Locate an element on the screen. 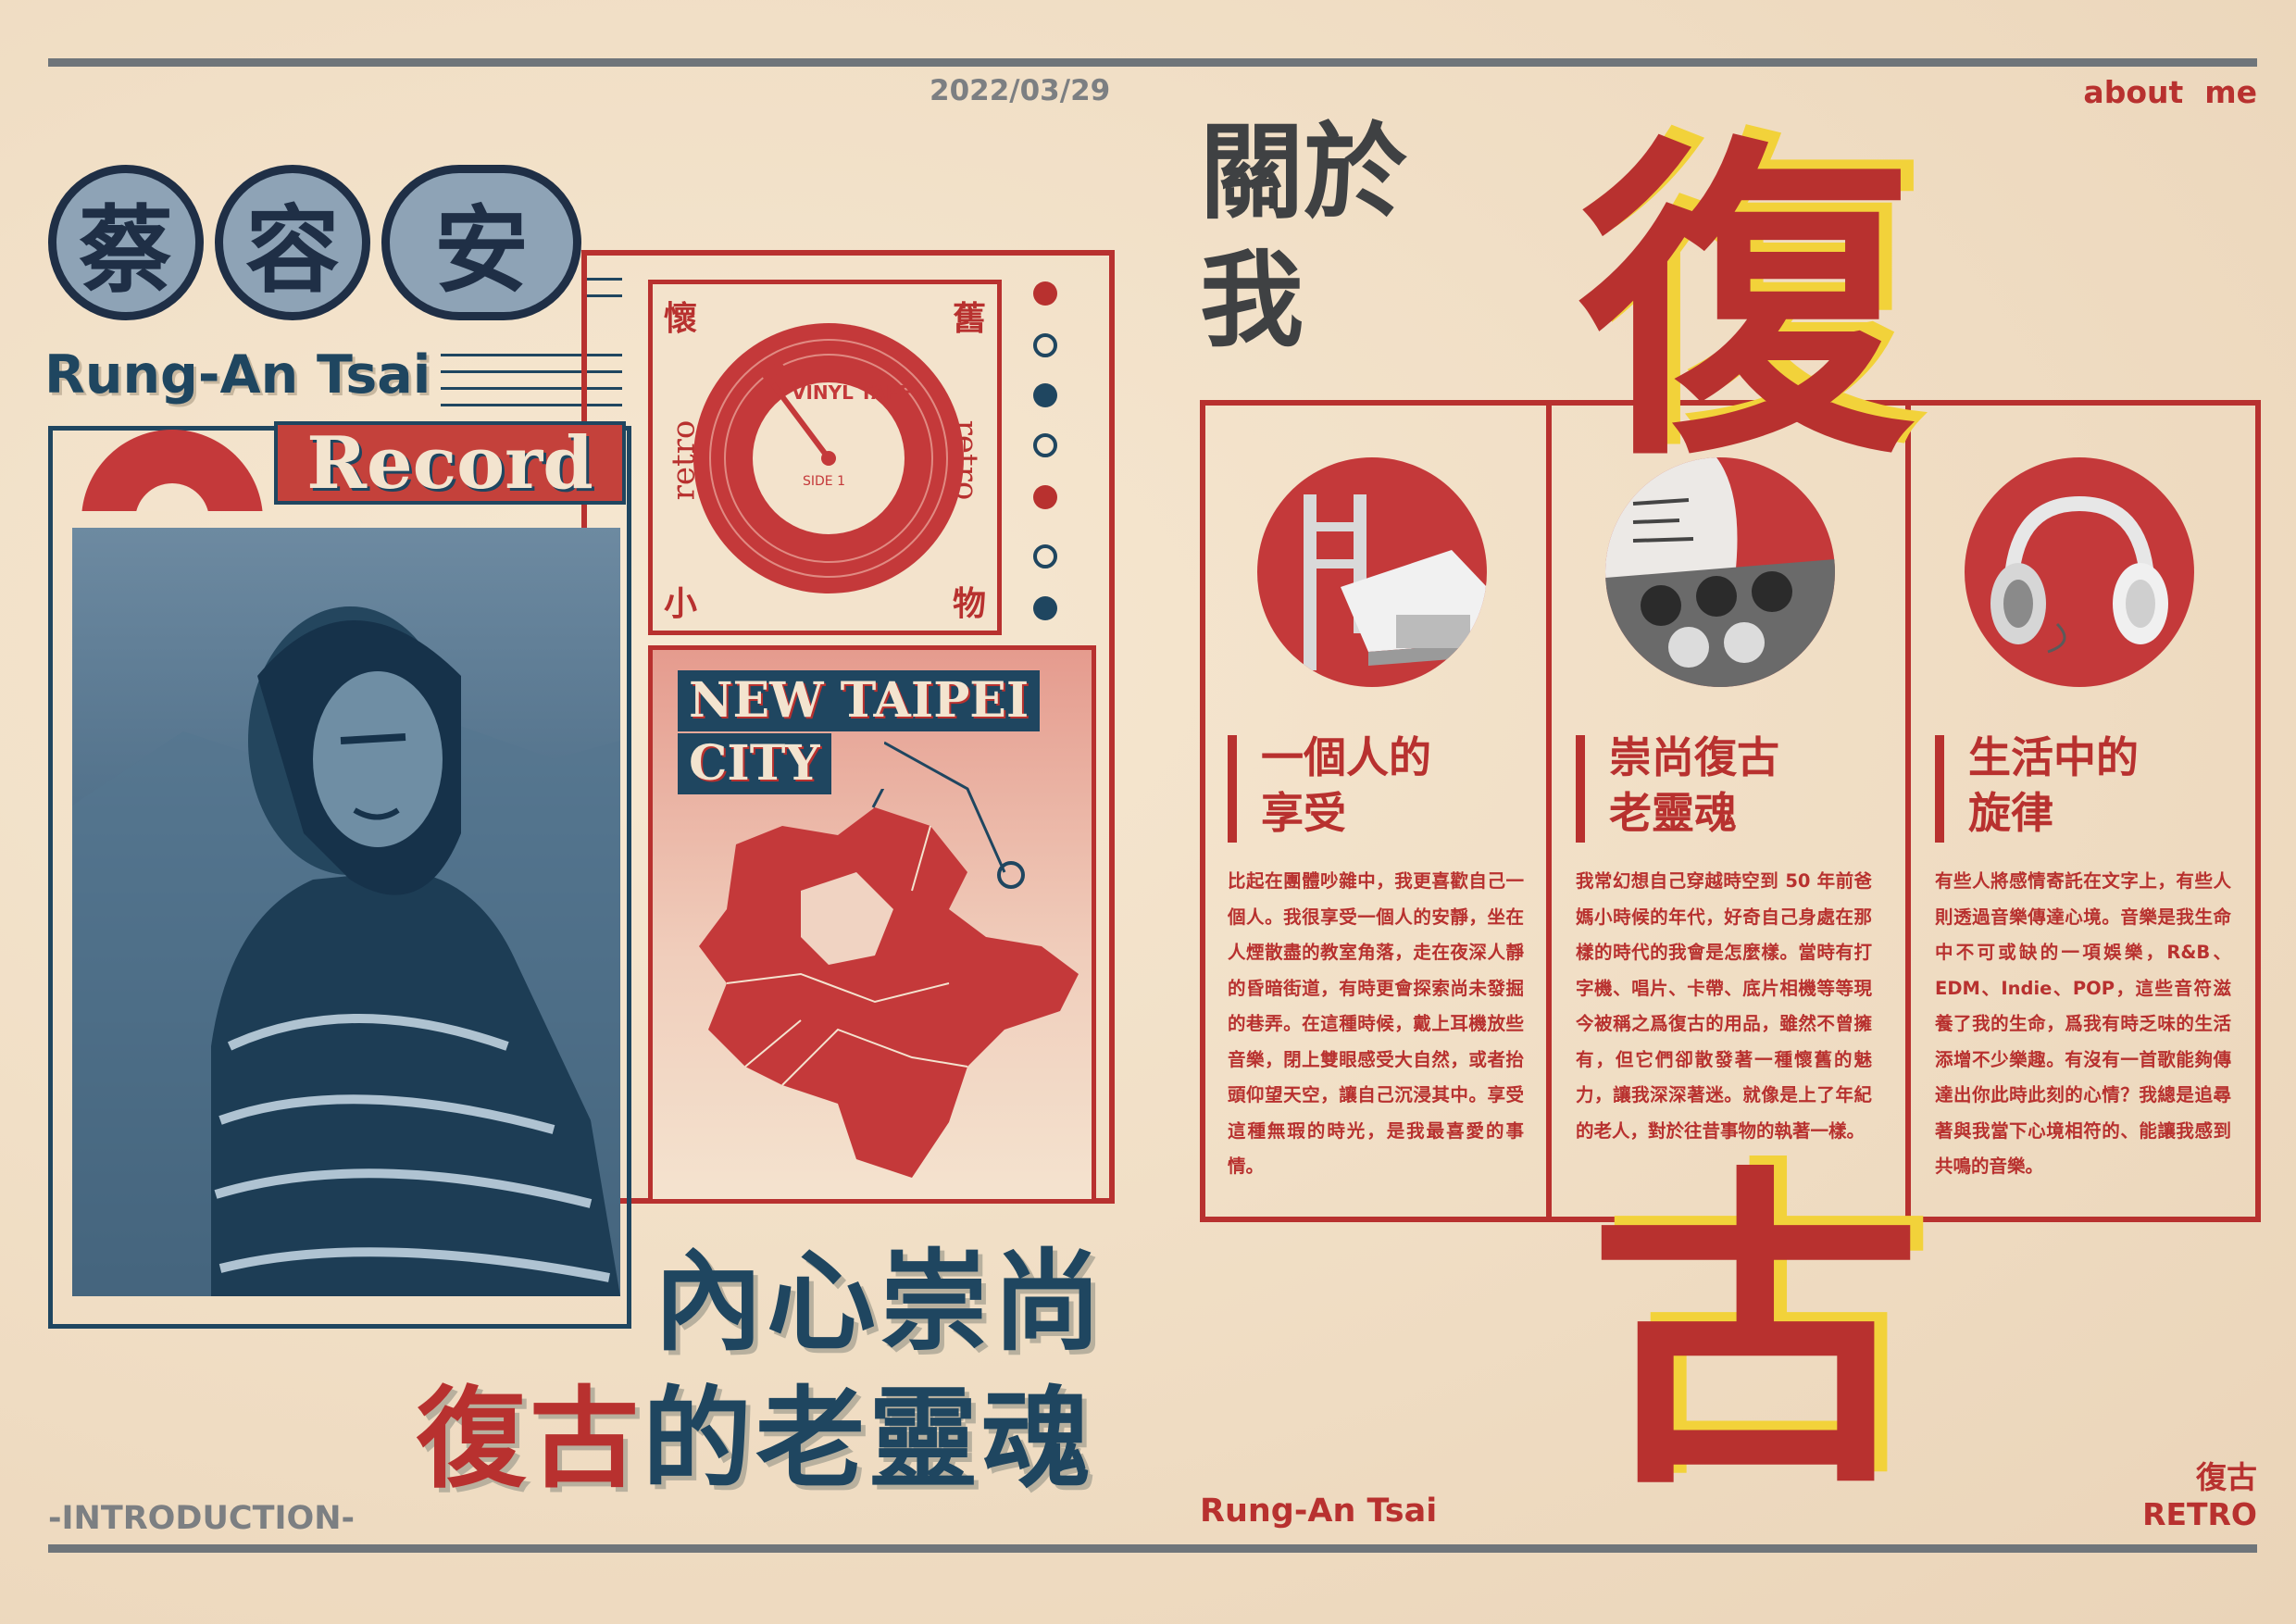 The image size is (2296, 1624). footer-retro: 復古 RETRO is located at coordinates (2199, 1496).